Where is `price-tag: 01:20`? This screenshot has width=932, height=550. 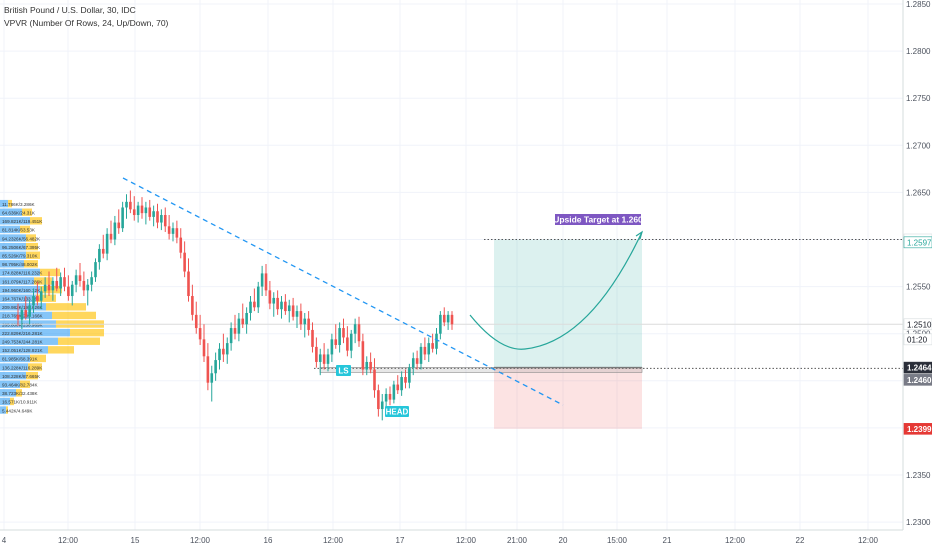
price-tag: 01:20 is located at coordinates (917, 339).